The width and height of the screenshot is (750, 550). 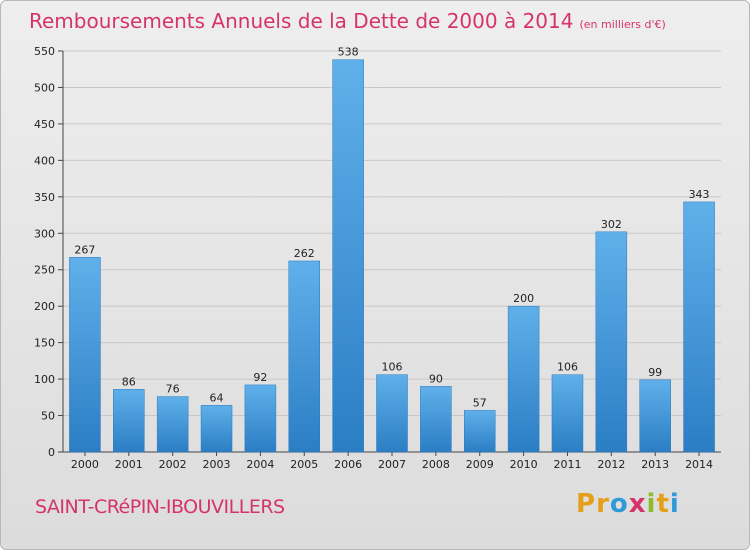 What do you see at coordinates (260, 377) in the screenshot?
I see `data-label: 92` at bounding box center [260, 377].